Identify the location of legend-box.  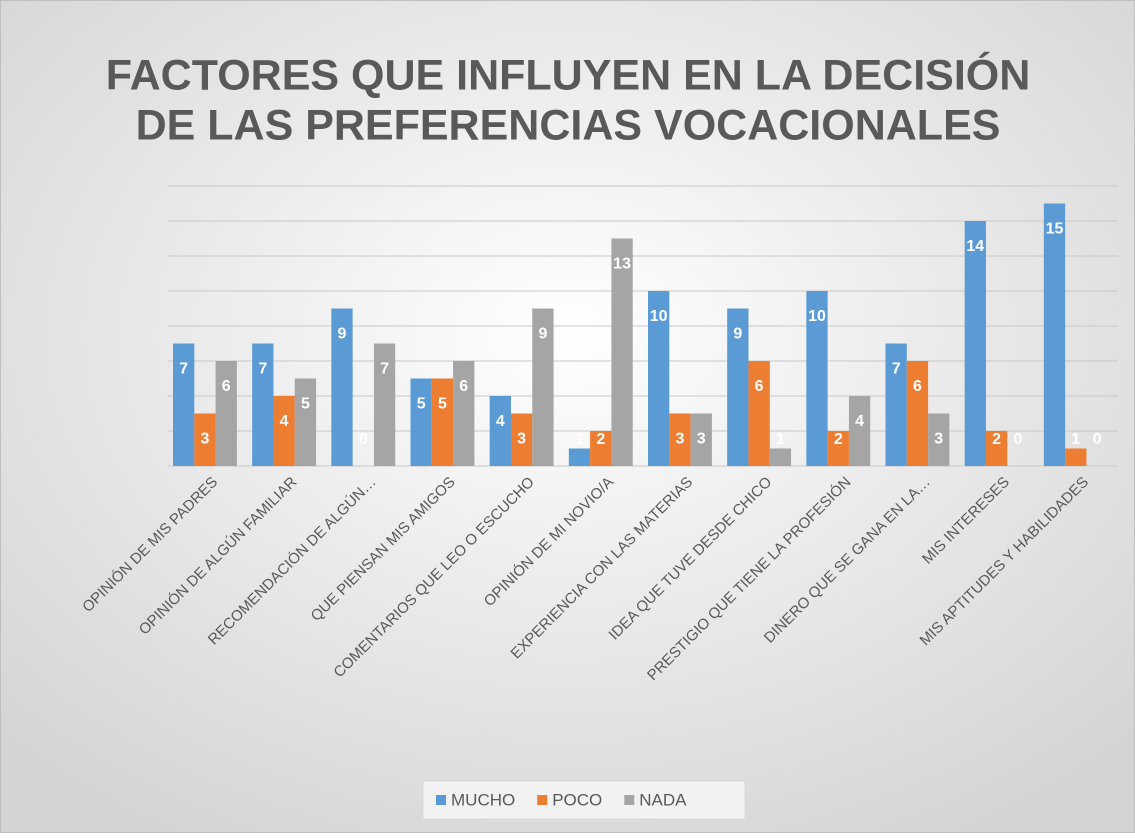
(584, 800).